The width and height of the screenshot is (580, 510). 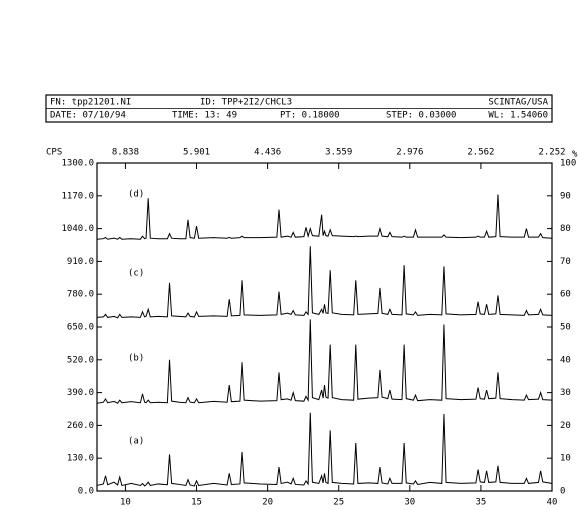 I want to click on y2-tick-label: 10, so click(x=565, y=459).